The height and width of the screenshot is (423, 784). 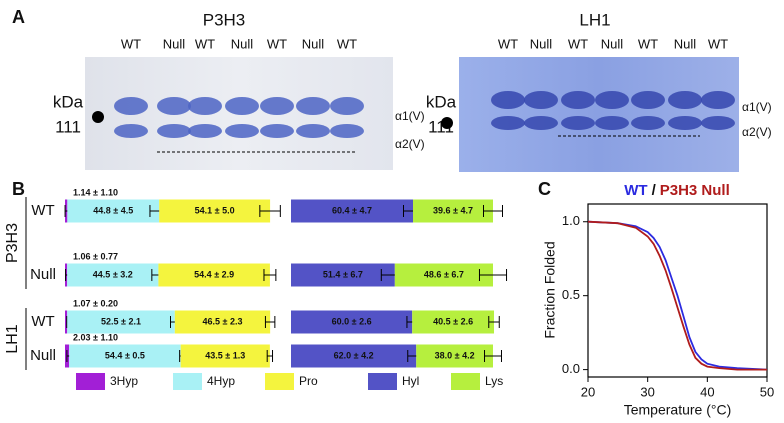 I want to click on legend-label: Lys, so click(x=494, y=381).